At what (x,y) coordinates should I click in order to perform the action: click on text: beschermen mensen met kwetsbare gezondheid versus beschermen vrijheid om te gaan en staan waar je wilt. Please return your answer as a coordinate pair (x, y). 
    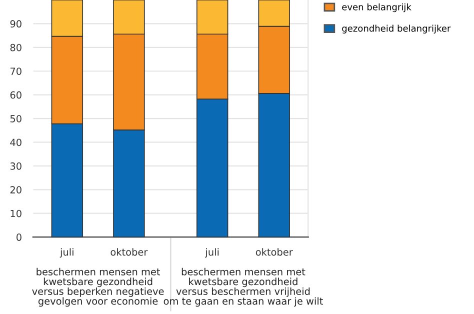
    Looking at the image, I should click on (243, 287).